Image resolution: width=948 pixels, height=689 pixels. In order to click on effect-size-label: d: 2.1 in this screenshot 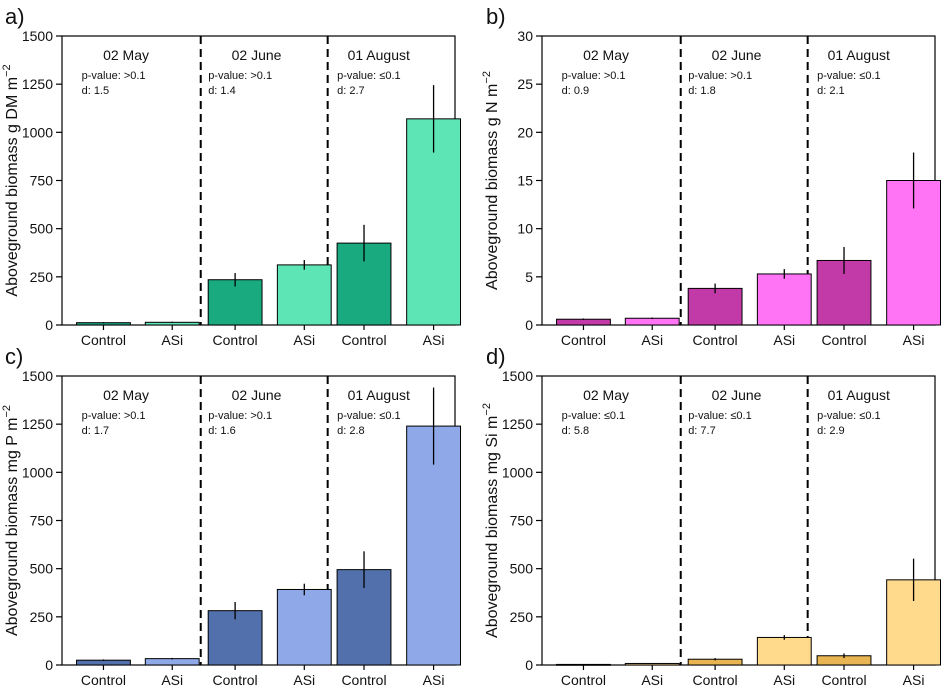, I will do `click(831, 91)`.